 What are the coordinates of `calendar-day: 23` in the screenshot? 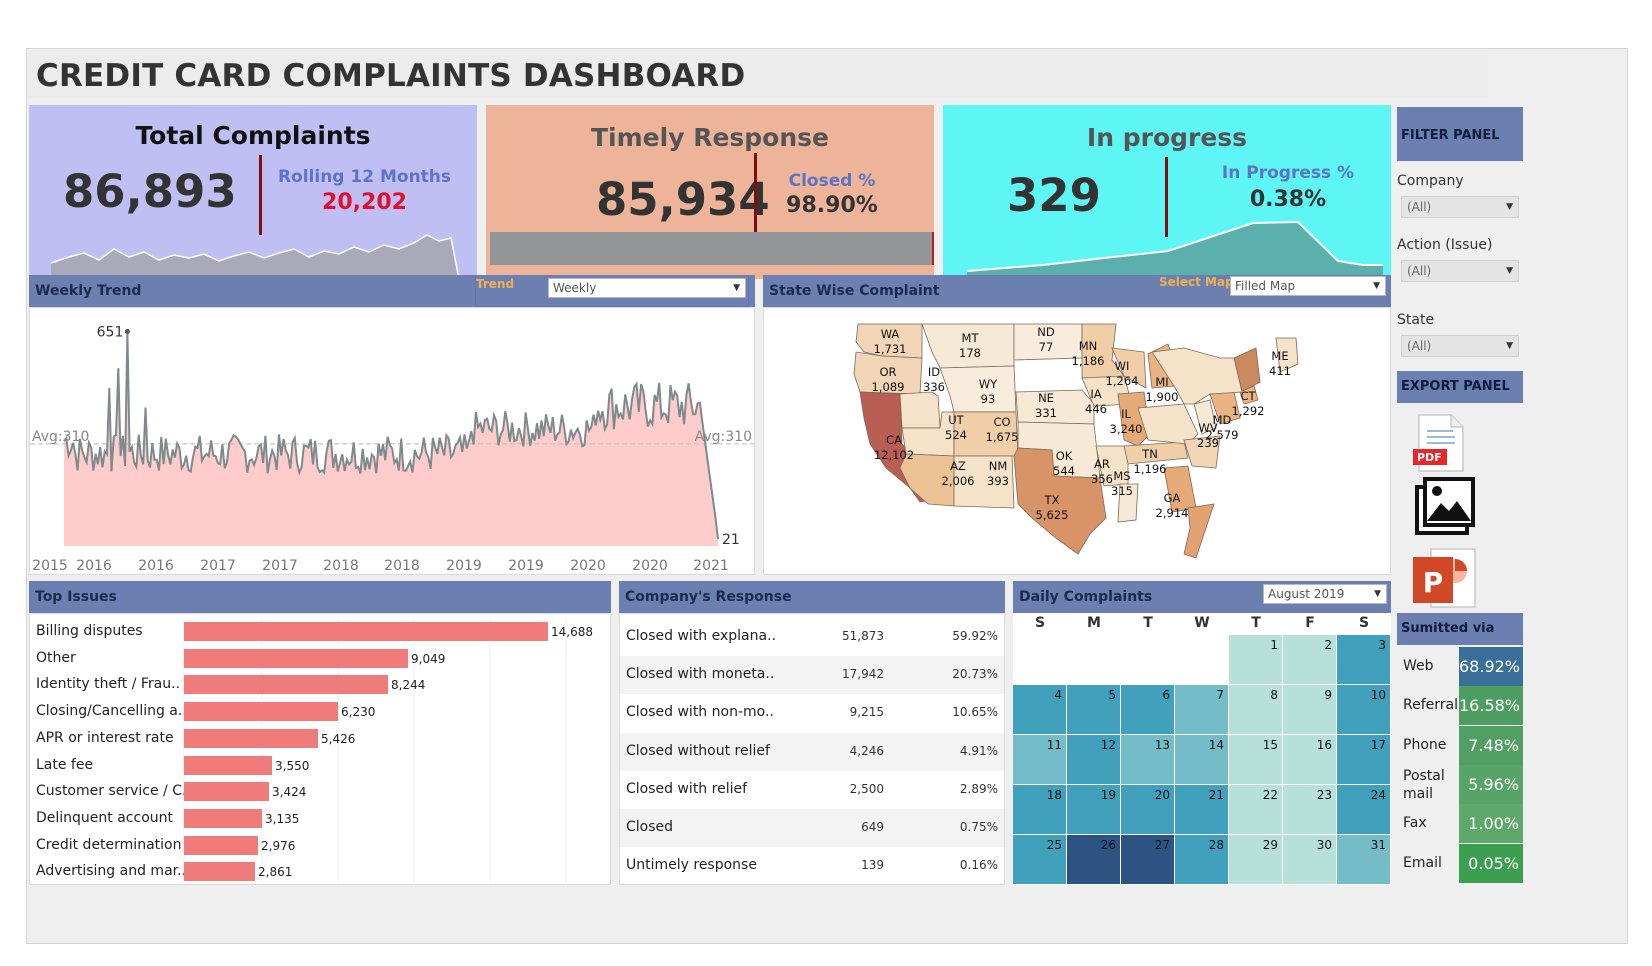 It's located at (1309, 809).